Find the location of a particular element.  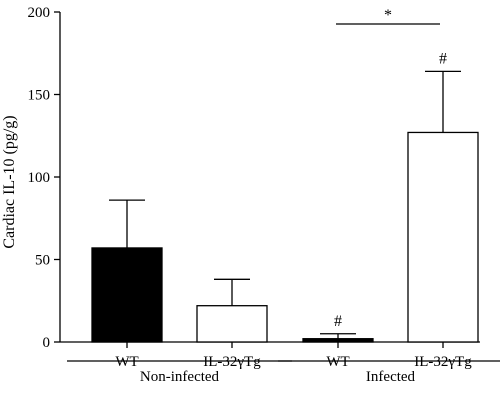

y-tick-label: 0 is located at coordinates (47, 343).